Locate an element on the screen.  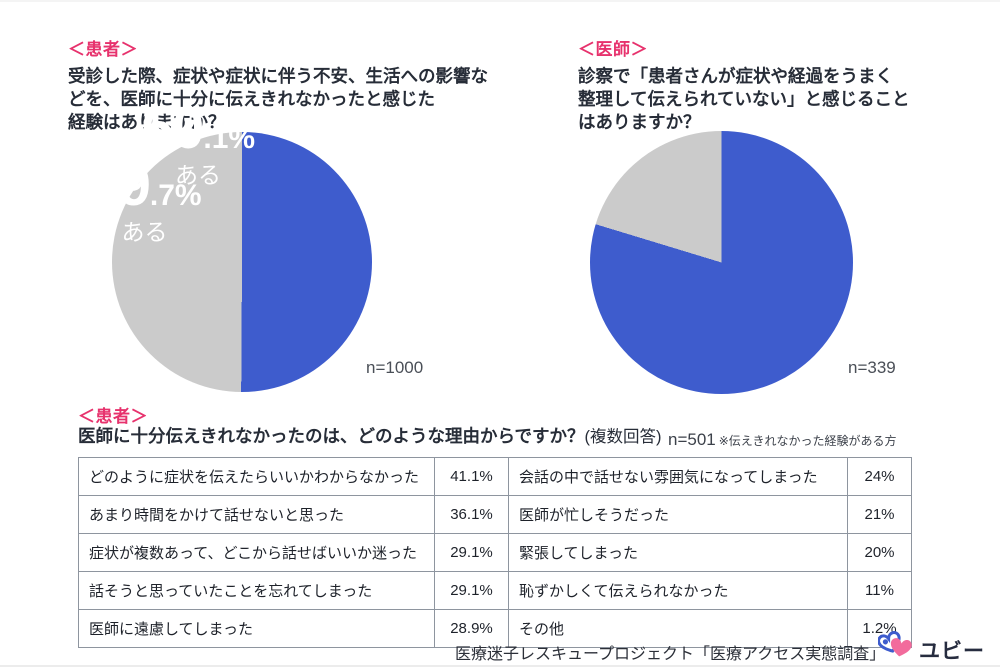
percent-cell: 21% is located at coordinates (879, 514).